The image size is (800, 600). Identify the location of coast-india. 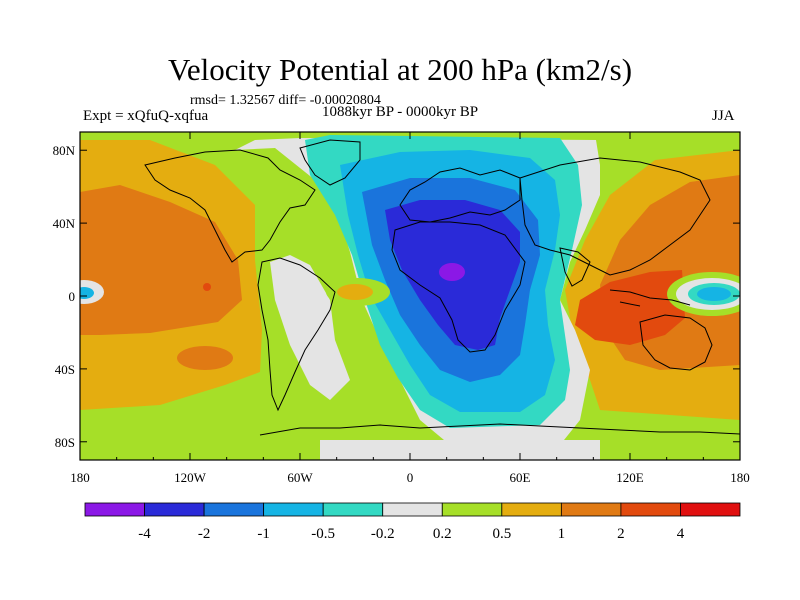
(575, 267).